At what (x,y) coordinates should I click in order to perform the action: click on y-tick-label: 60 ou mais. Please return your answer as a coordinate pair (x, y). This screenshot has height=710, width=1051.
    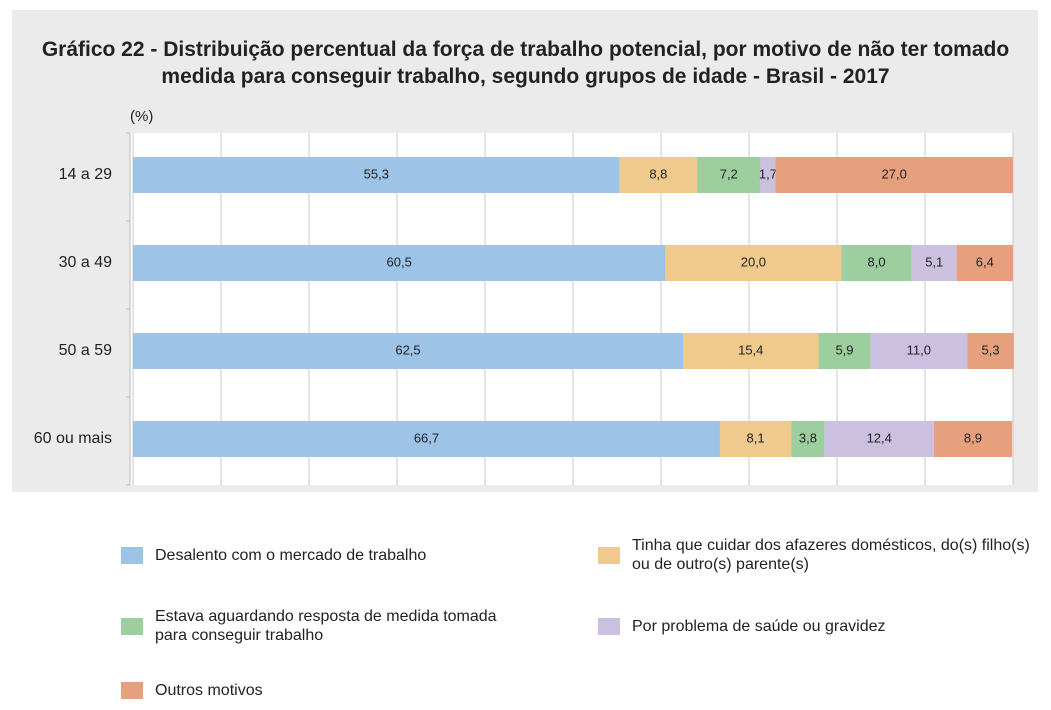
    Looking at the image, I should click on (73, 438).